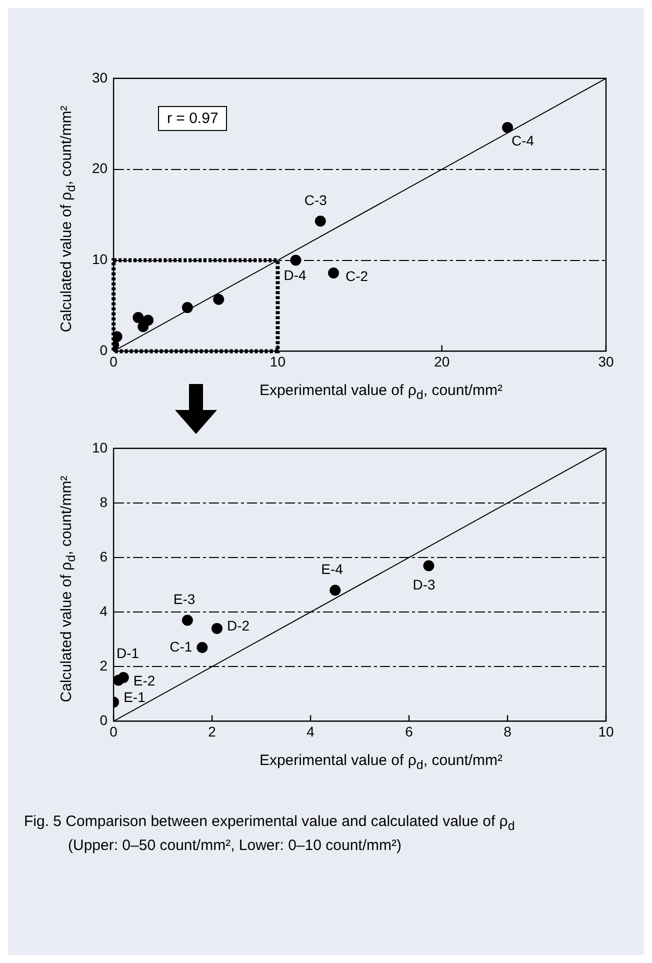 The height and width of the screenshot is (963, 652). Describe the element at coordinates (128, 653) in the screenshot. I see `annotation: D-1` at that location.